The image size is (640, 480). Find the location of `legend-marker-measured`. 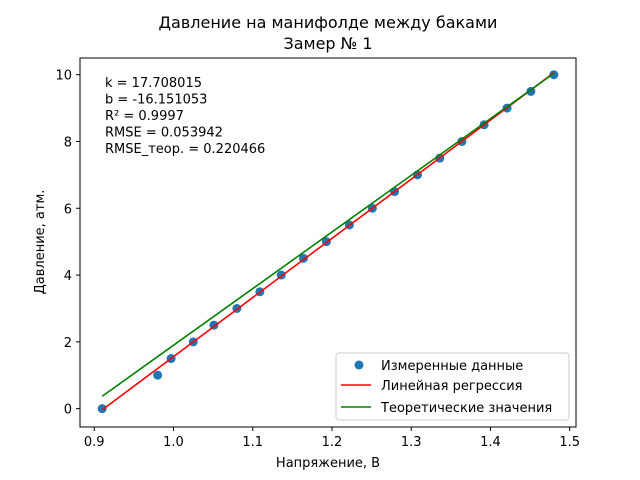

legend-marker-measured is located at coordinates (359, 365).